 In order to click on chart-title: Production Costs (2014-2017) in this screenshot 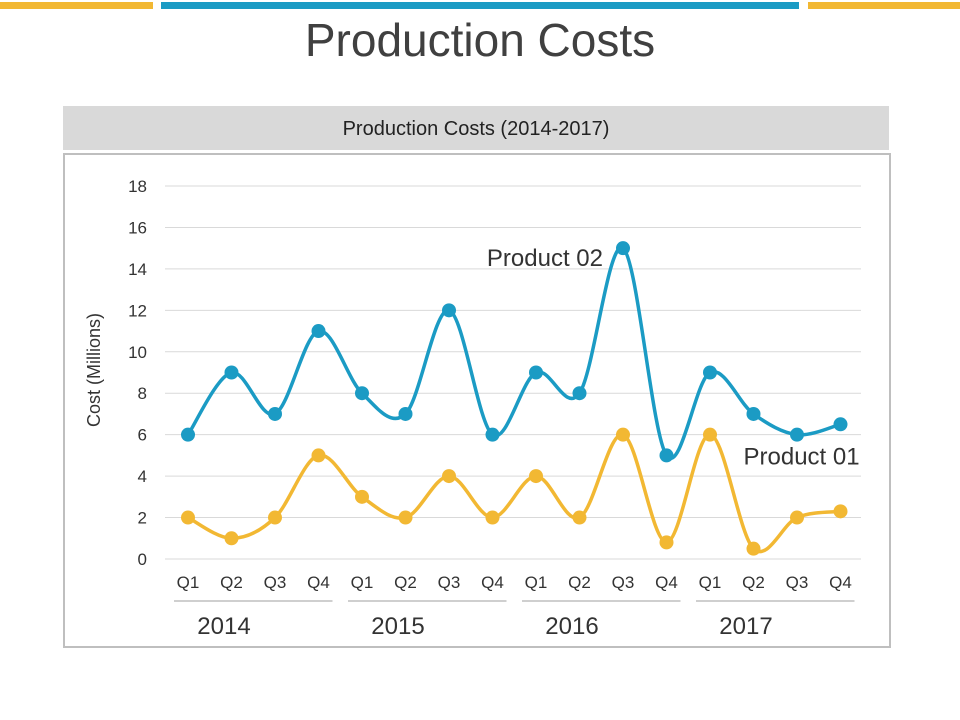, I will do `click(476, 128)`.